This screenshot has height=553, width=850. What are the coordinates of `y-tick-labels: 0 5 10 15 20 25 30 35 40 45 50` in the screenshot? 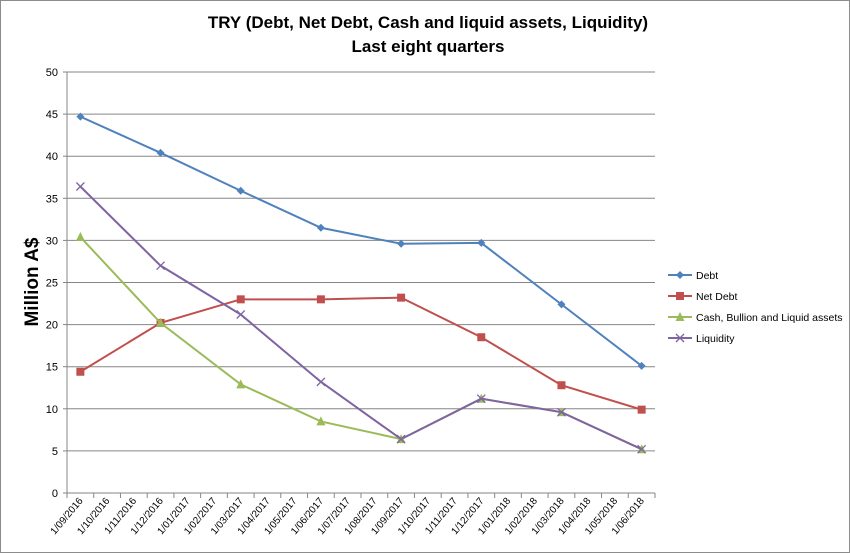 It's located at (52, 283).